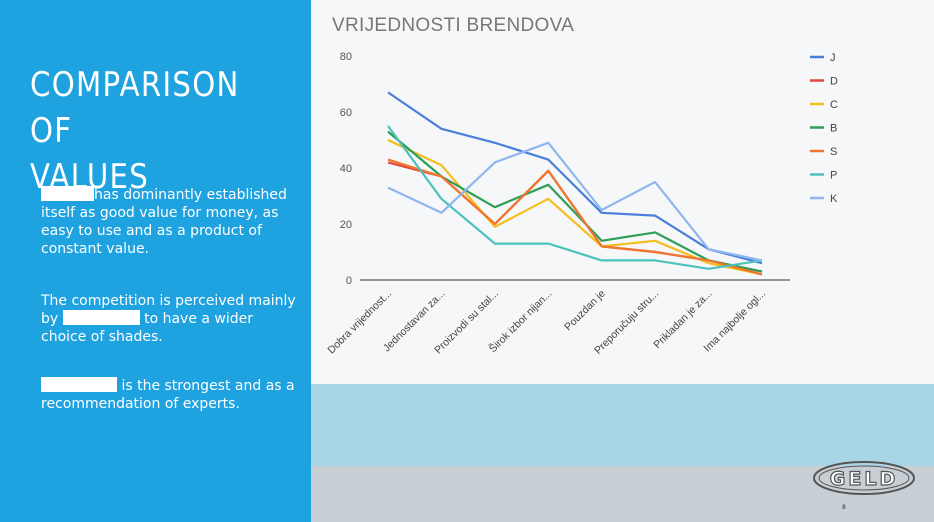 The height and width of the screenshot is (522, 934). I want to click on series-line-J, so click(575, 178).